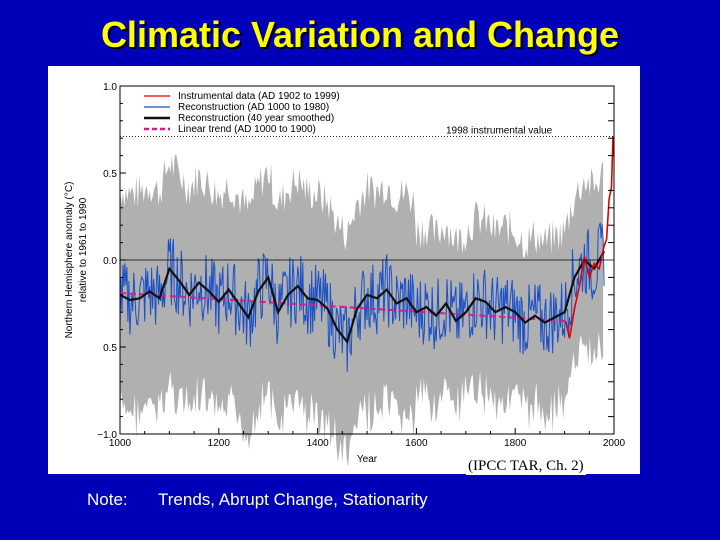 The image size is (720, 540). I want to click on y-tick-label: 1.0, so click(110, 87).